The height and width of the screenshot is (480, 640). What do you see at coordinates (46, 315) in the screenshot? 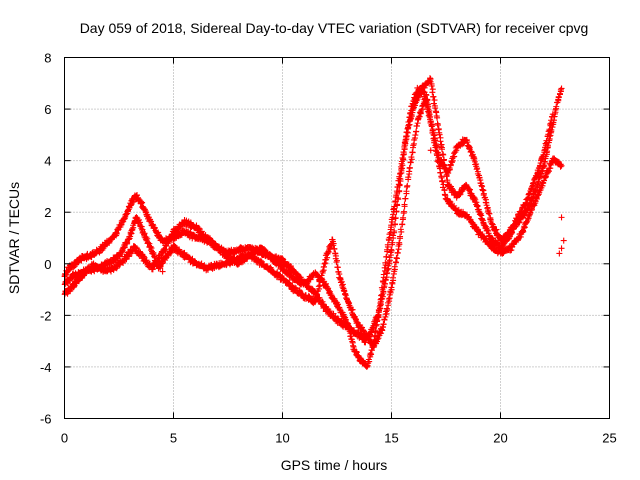
I see `y-tick-label: -2` at bounding box center [46, 315].